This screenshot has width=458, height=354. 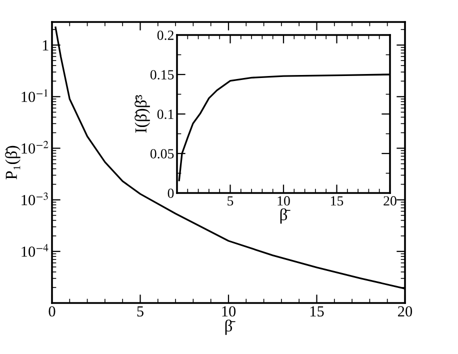 What do you see at coordinates (165, 115) in the screenshot?
I see `y-tick-label: 0.1` at bounding box center [165, 115].